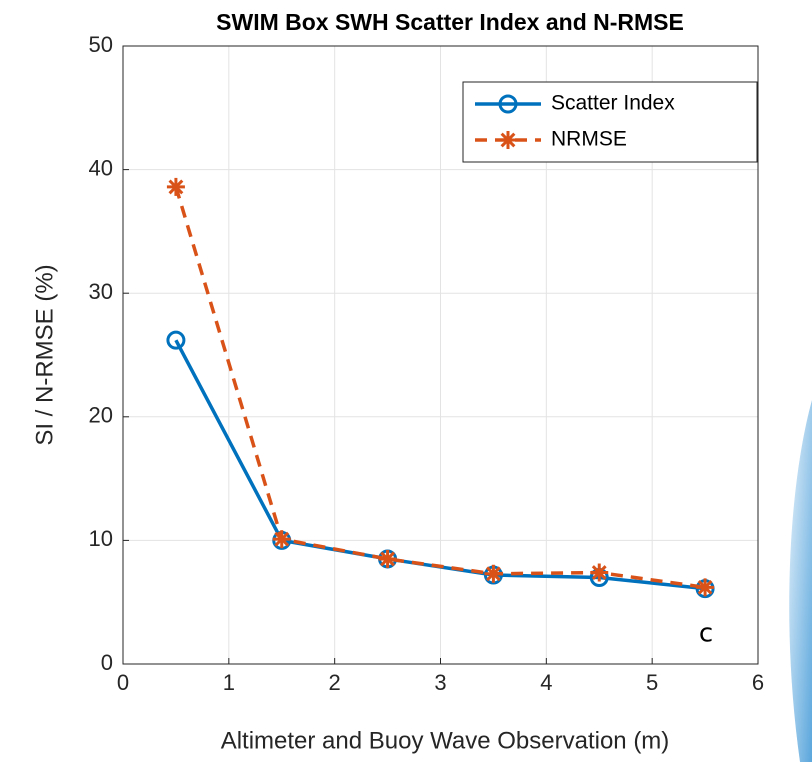  Describe the element at coordinates (758, 682) in the screenshot. I see `x-tick-label: 6` at that location.